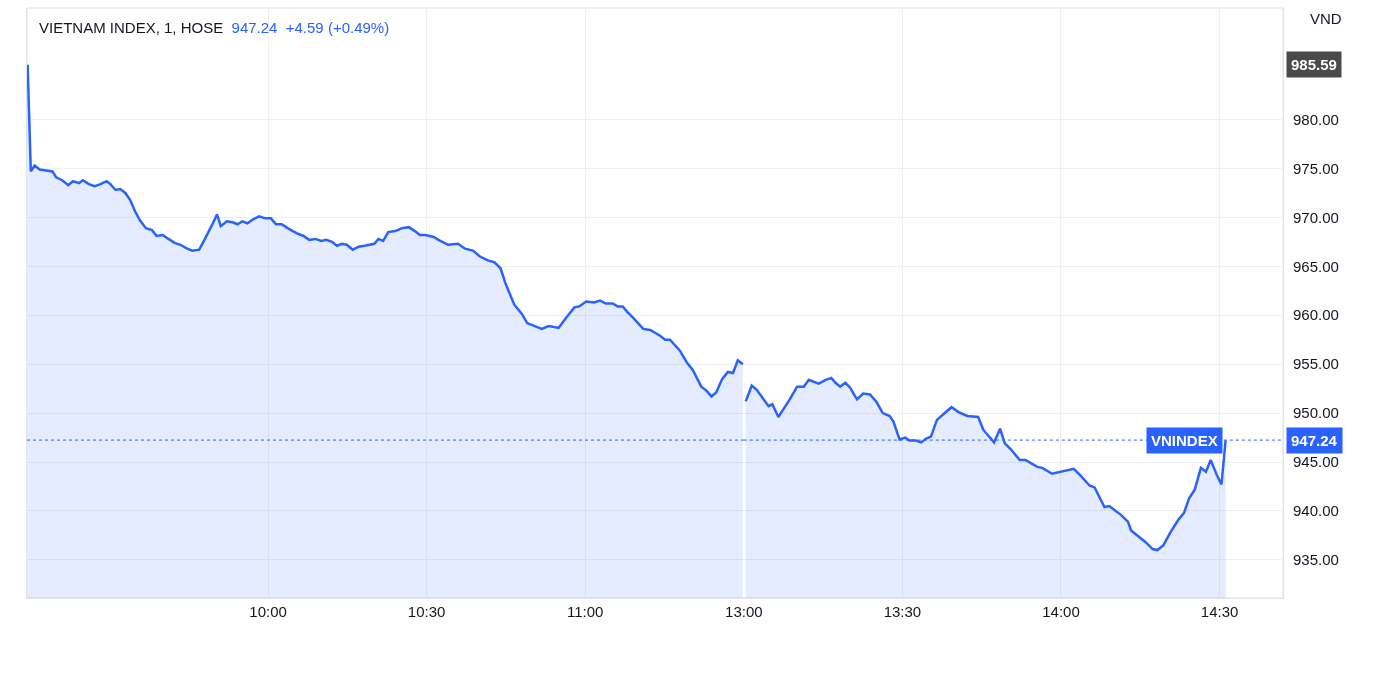  I want to click on y-tick-label: 975.00, so click(1316, 168).